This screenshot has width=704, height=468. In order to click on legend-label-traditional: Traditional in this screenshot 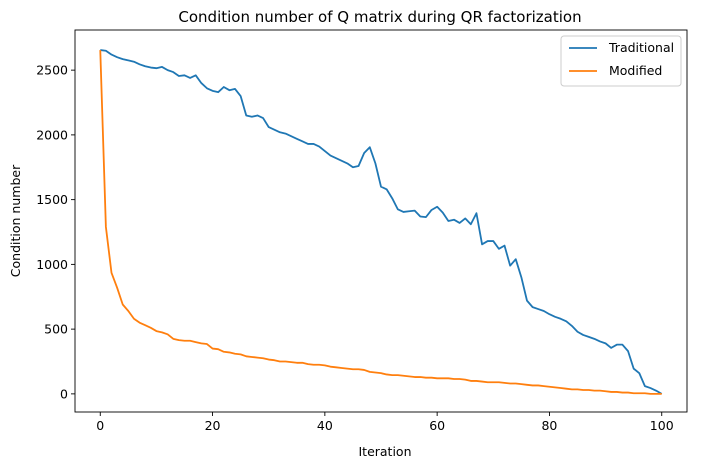, I will do `click(641, 47)`.